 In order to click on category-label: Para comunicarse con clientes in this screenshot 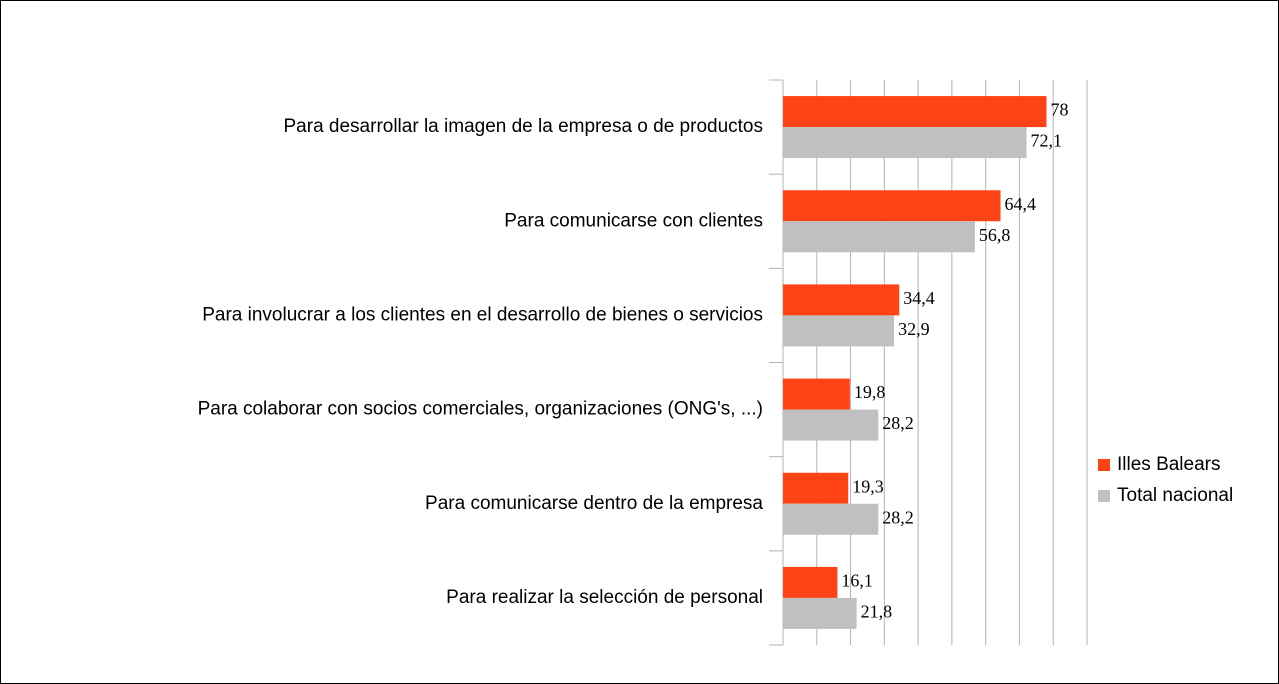, I will do `click(633, 220)`.